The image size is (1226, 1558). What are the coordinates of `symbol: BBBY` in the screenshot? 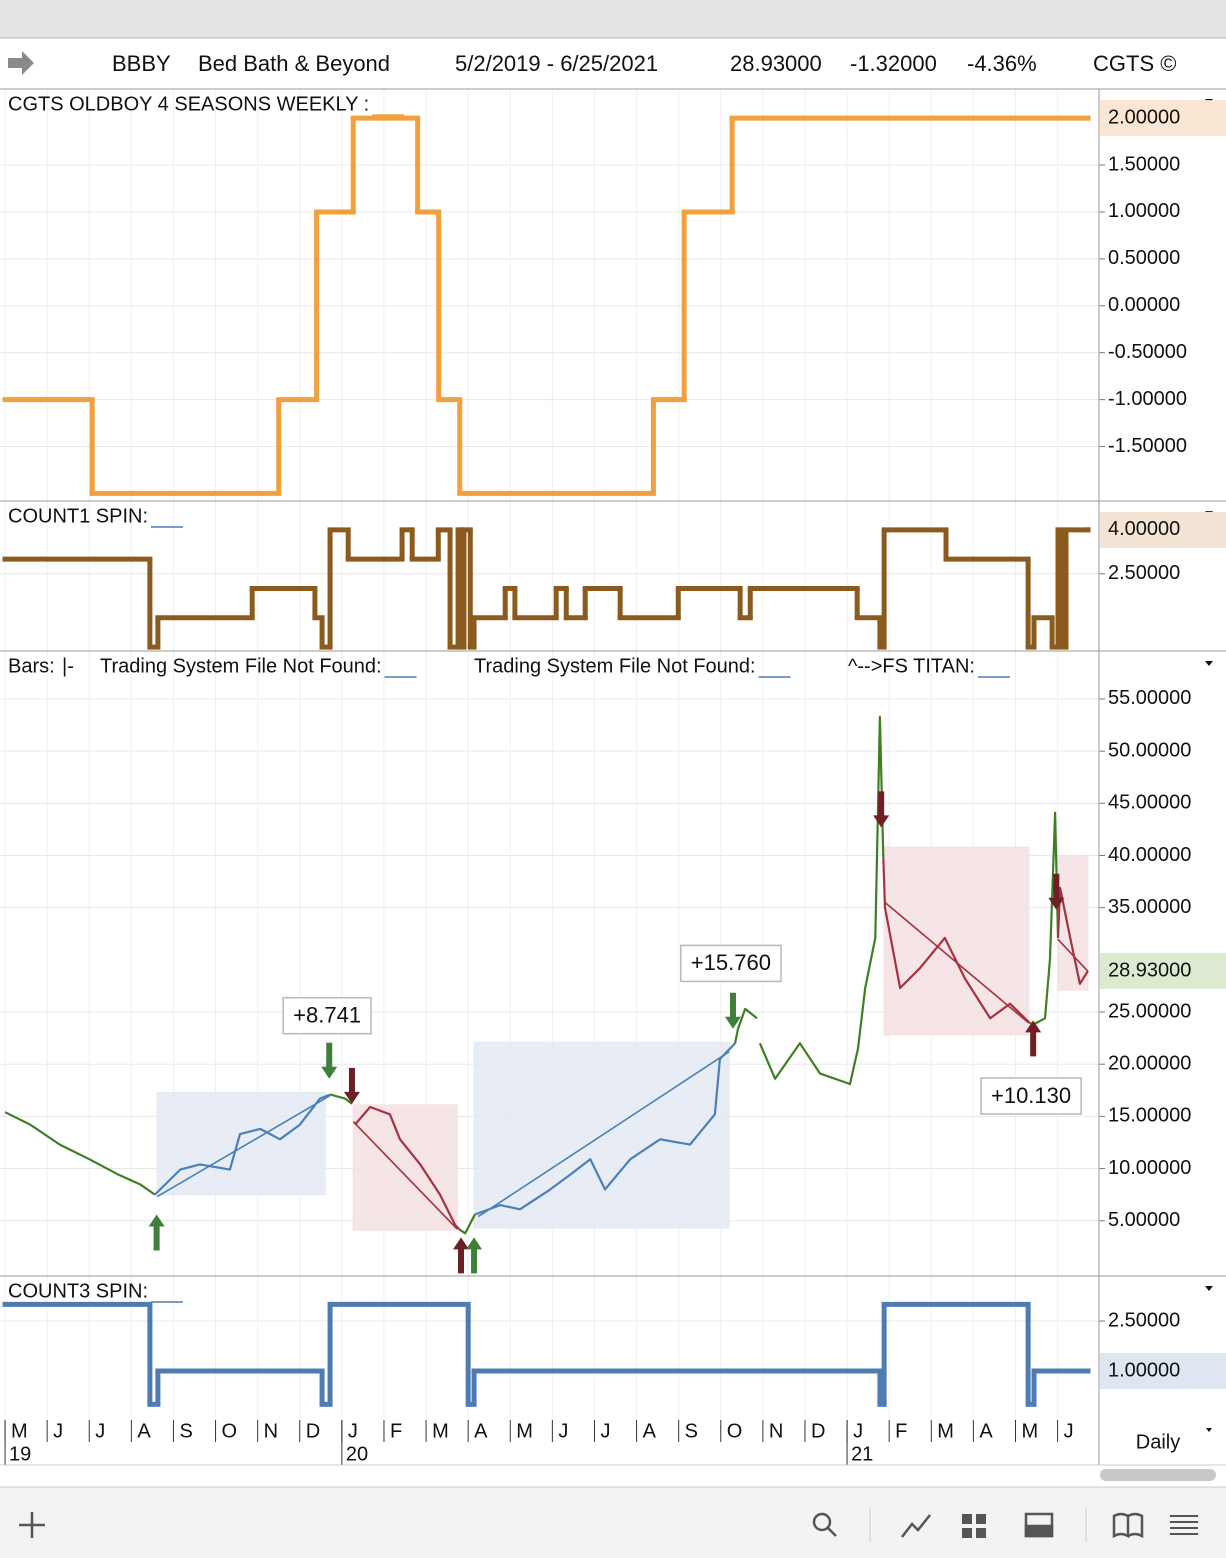 It's located at (141, 63).